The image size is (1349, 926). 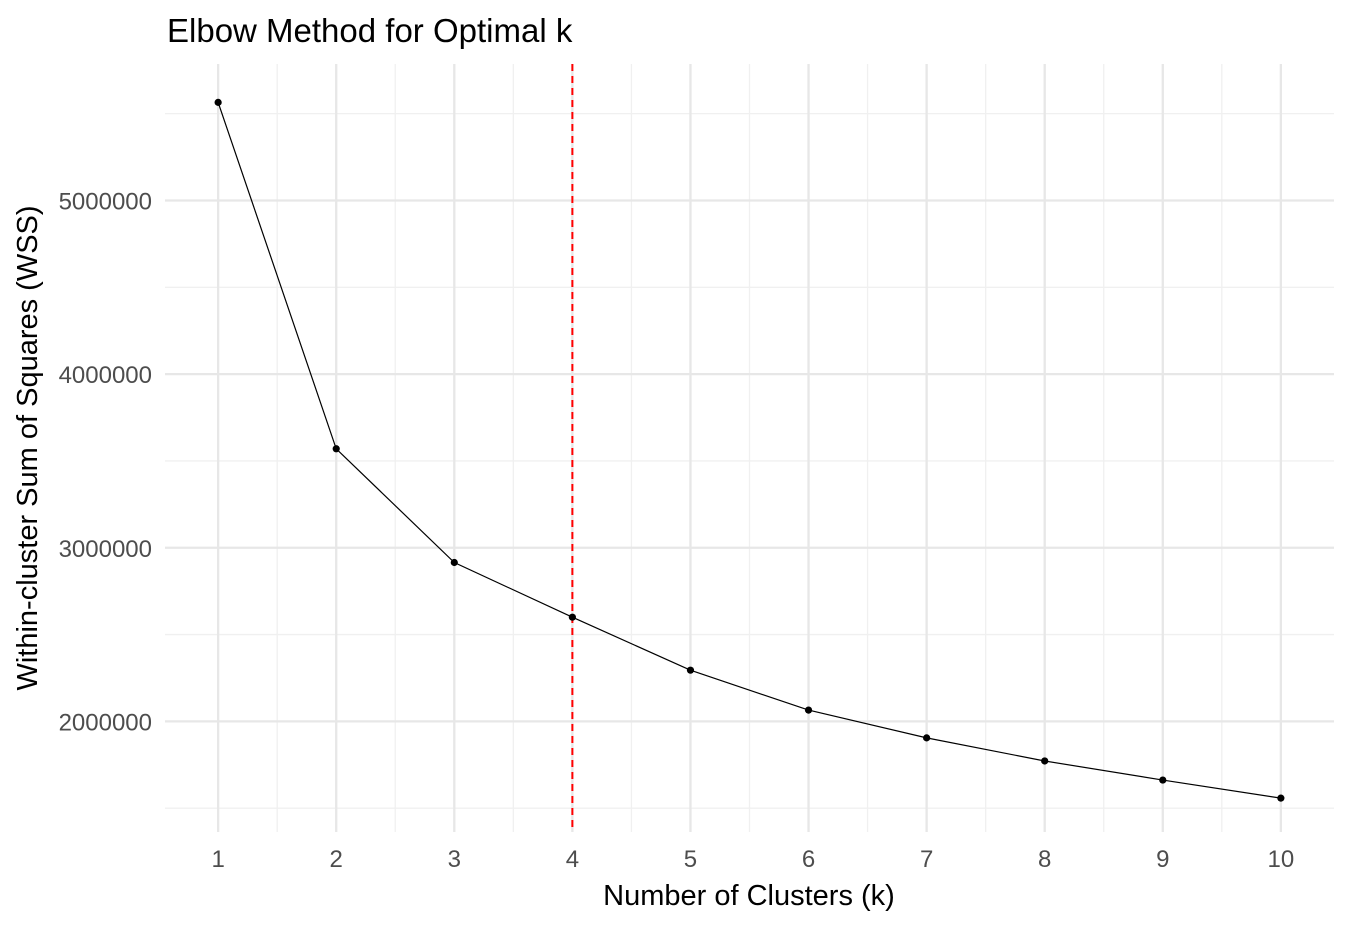 I want to click on data-point-k6, so click(x=808, y=710).